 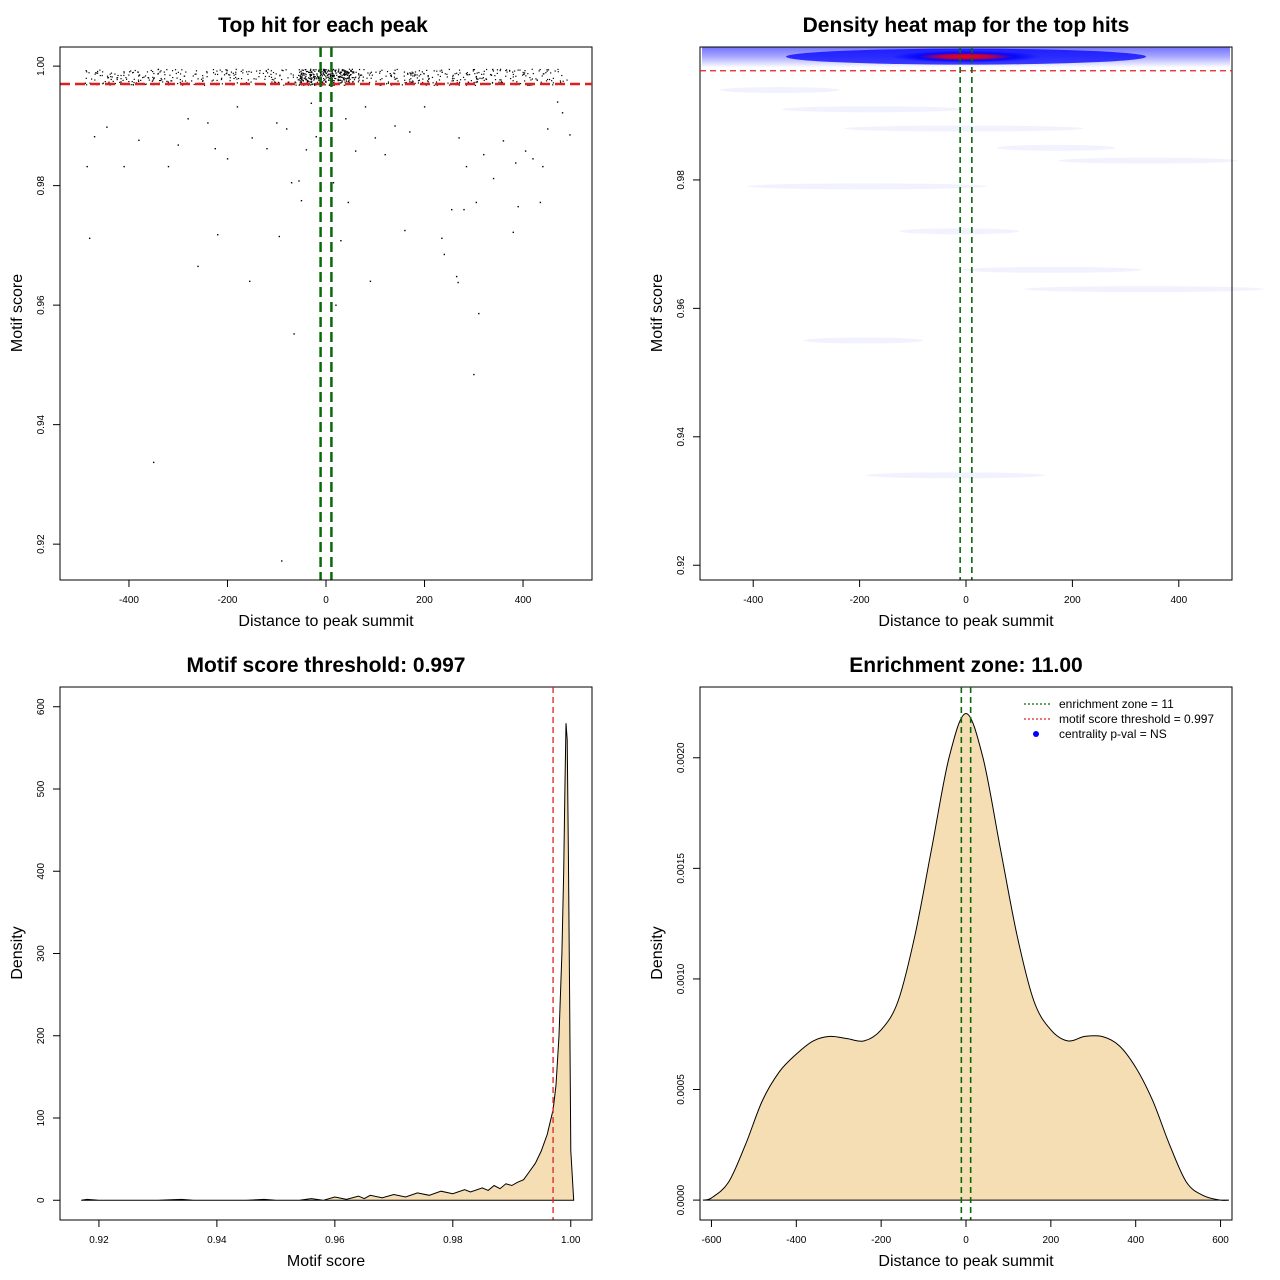 What do you see at coordinates (328, 331) in the screenshot?
I see `panel1-outlier-points` at bounding box center [328, 331].